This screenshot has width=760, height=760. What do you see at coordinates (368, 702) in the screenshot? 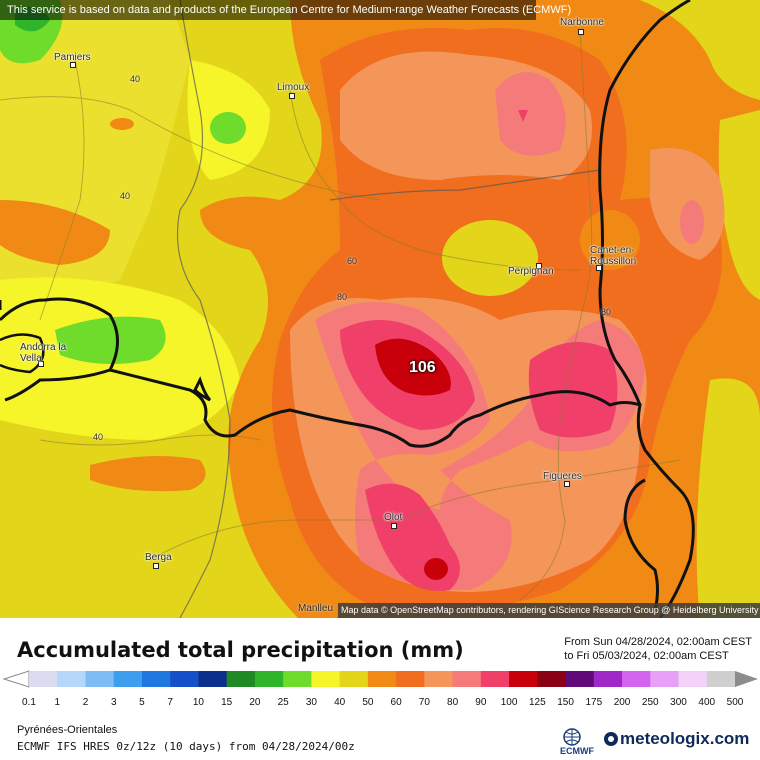
I see `legend-tick-label: 50` at bounding box center [368, 702].